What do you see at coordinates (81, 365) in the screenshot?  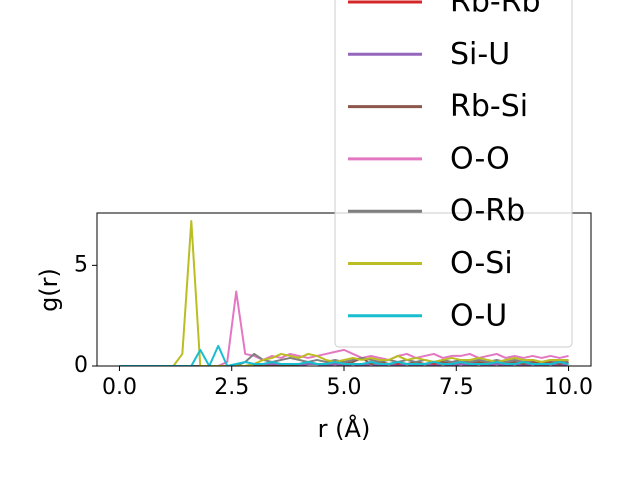 I see `y-tick-label: 0` at bounding box center [81, 365].